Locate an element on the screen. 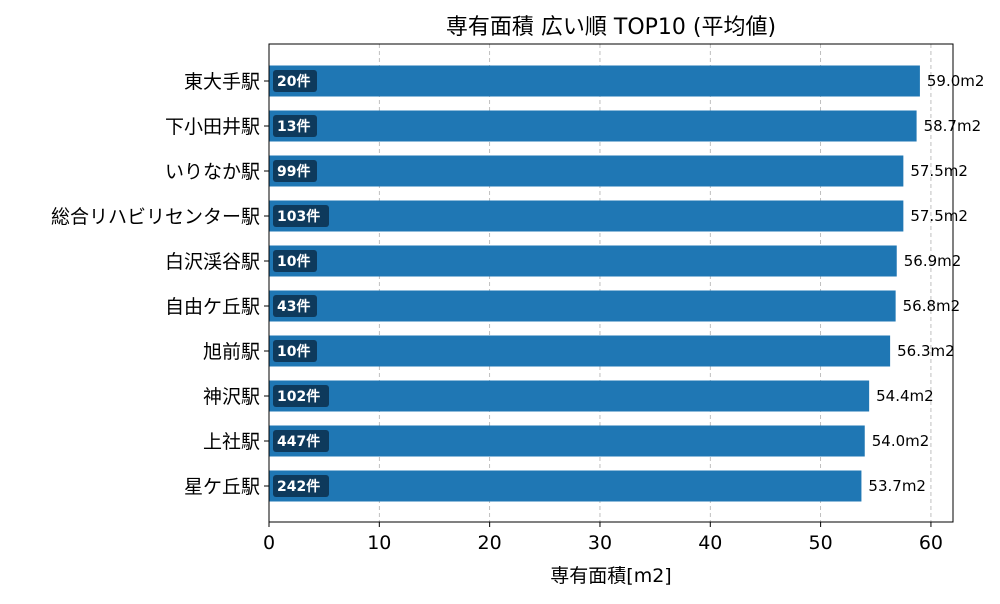 The image size is (1000, 604). count-label-1: 13件 is located at coordinates (293, 126).